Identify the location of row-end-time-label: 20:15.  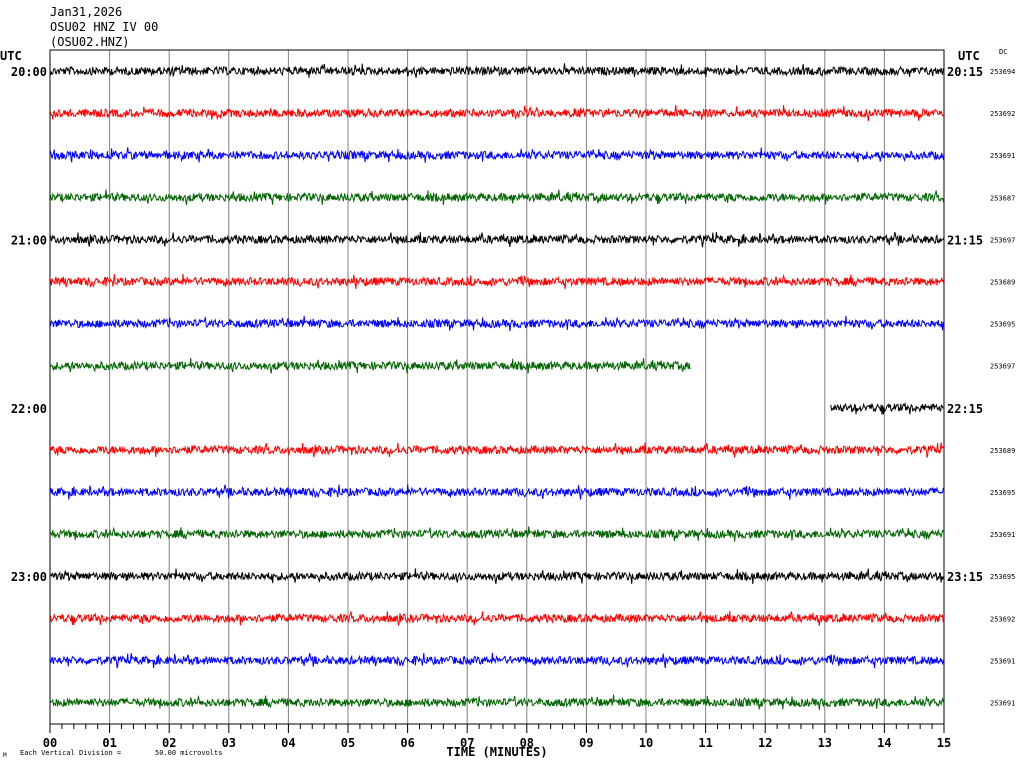
(965, 72).